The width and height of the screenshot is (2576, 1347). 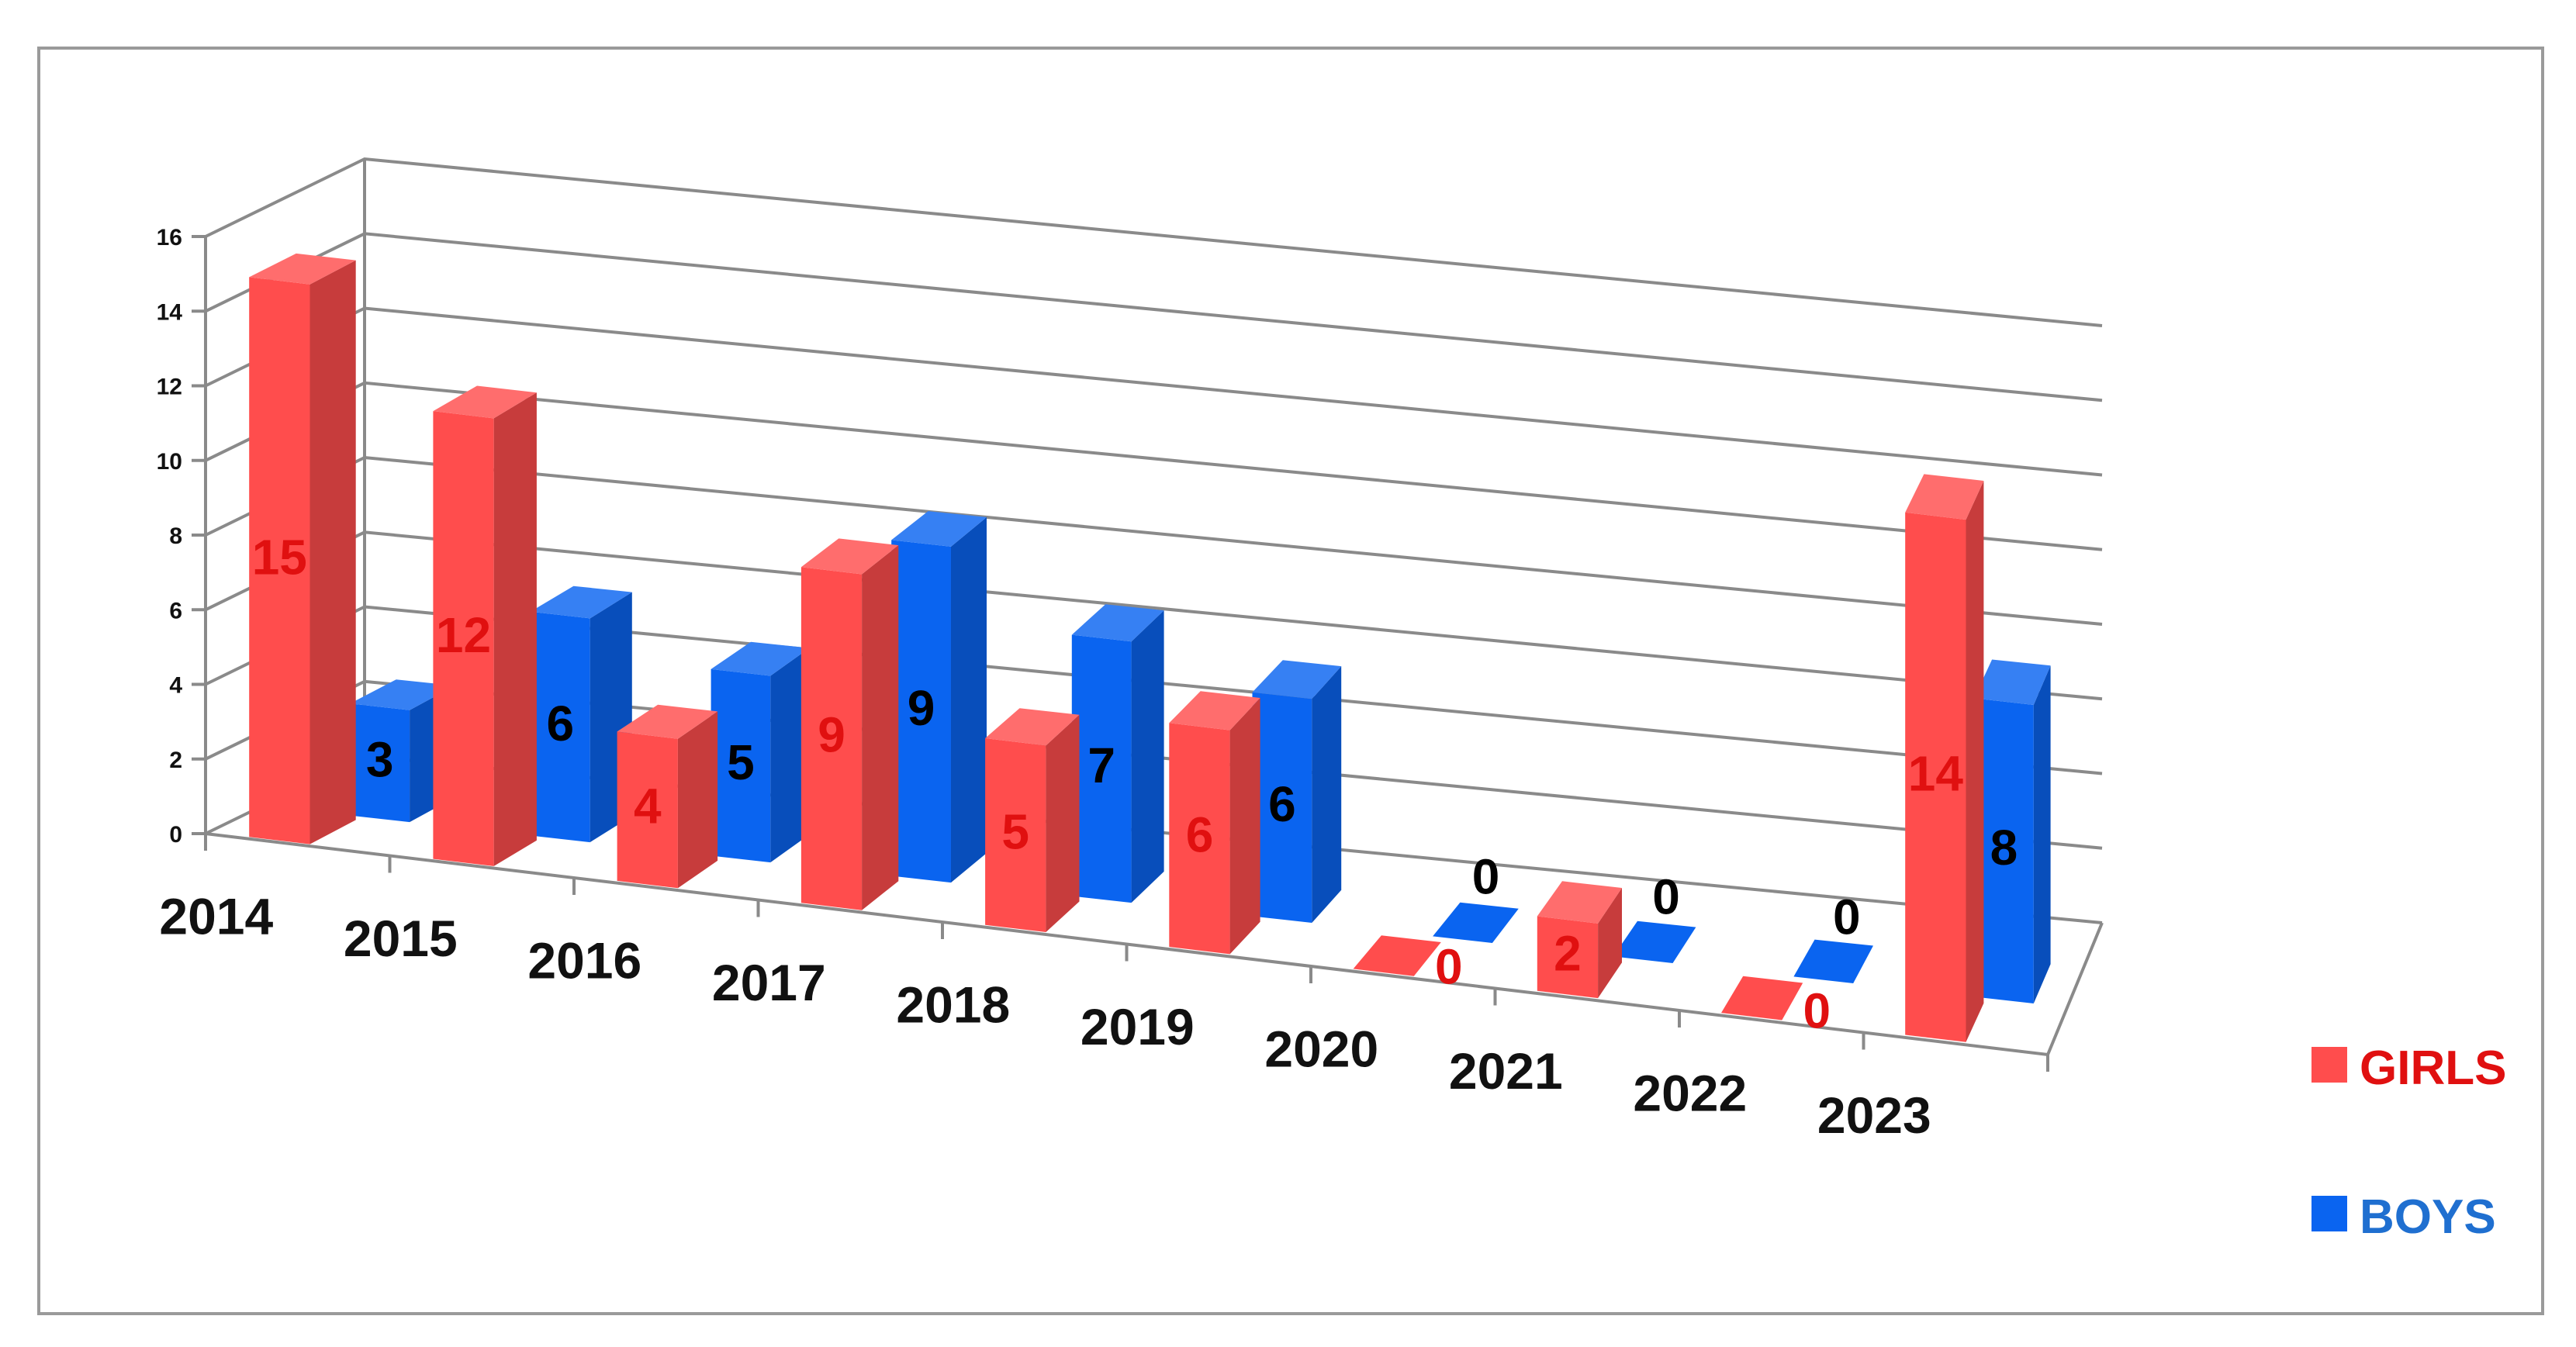 I want to click on boys-bar-2016, so click(x=760, y=752).